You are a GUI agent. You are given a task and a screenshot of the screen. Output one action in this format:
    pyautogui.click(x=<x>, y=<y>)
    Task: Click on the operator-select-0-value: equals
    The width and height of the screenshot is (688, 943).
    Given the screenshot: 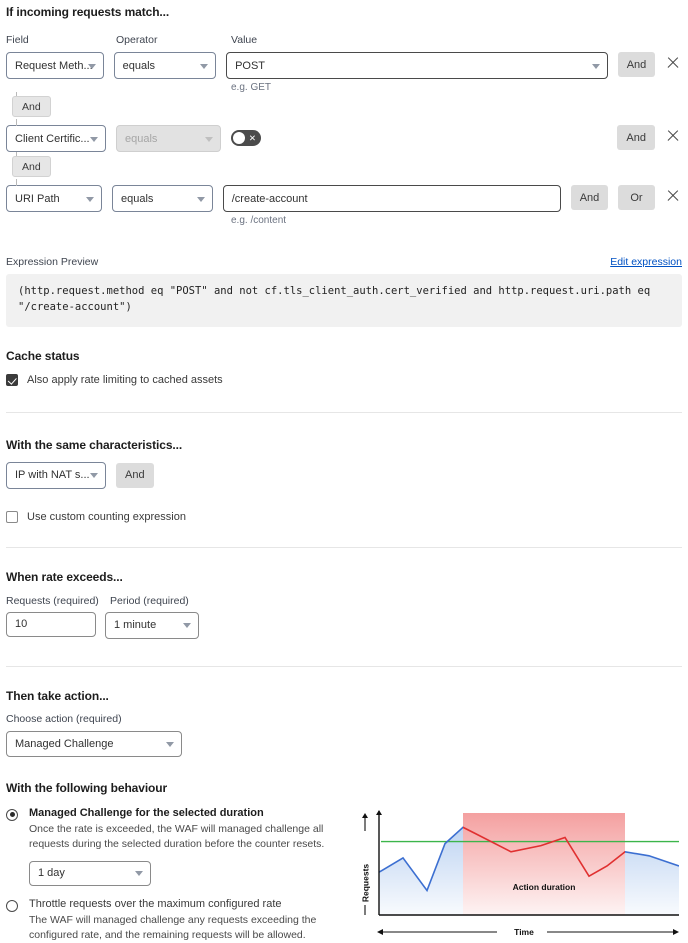 What is the action you would take?
    pyautogui.click(x=139, y=65)
    